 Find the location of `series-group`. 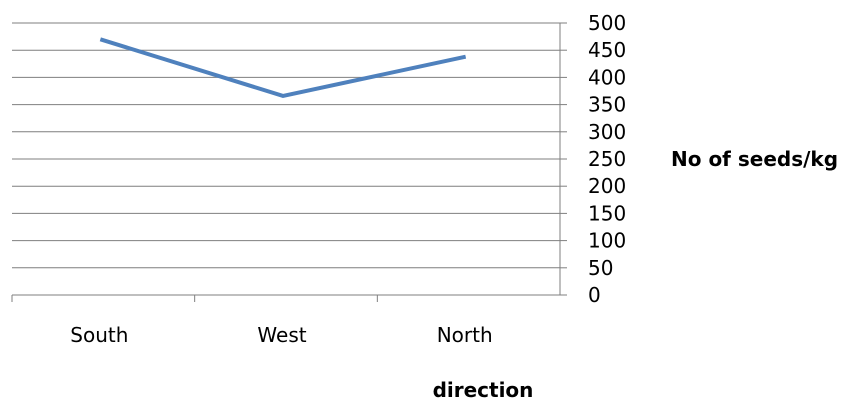

series-group is located at coordinates (283, 67).